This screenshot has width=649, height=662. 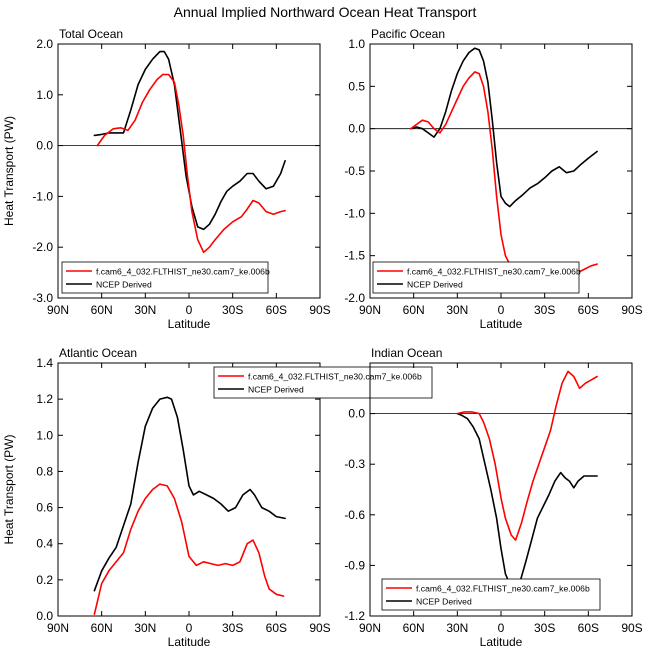 What do you see at coordinates (354, 616) in the screenshot?
I see `y-tick-label: -1.2` at bounding box center [354, 616].